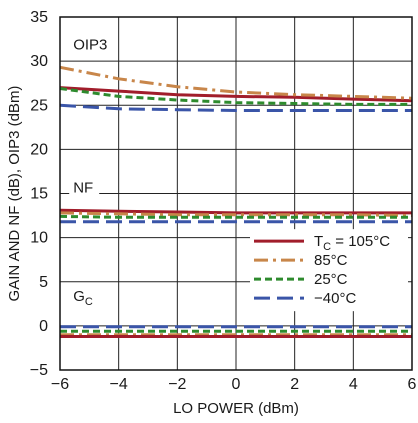 This screenshot has height=423, width=418. What do you see at coordinates (39, 370) in the screenshot?
I see `y-tick-label: −5` at bounding box center [39, 370].